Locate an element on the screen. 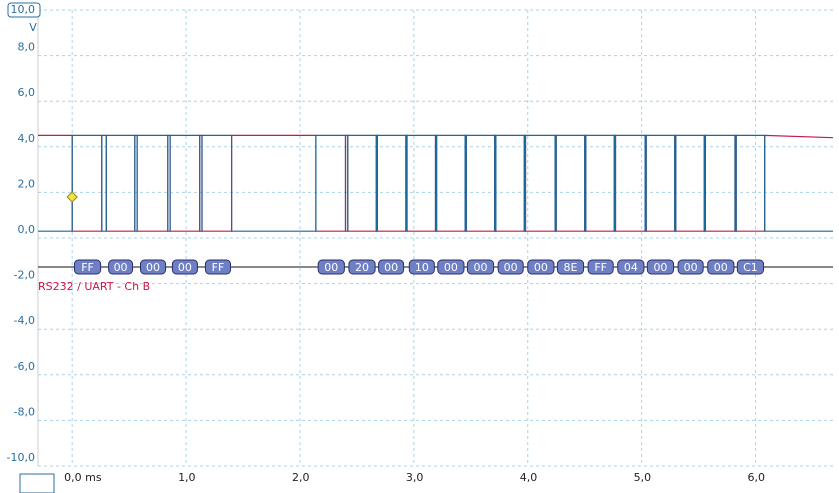 Image resolution: width=839 pixels, height=493 pixels. y-tick-label: 6,0 is located at coordinates (27, 92).